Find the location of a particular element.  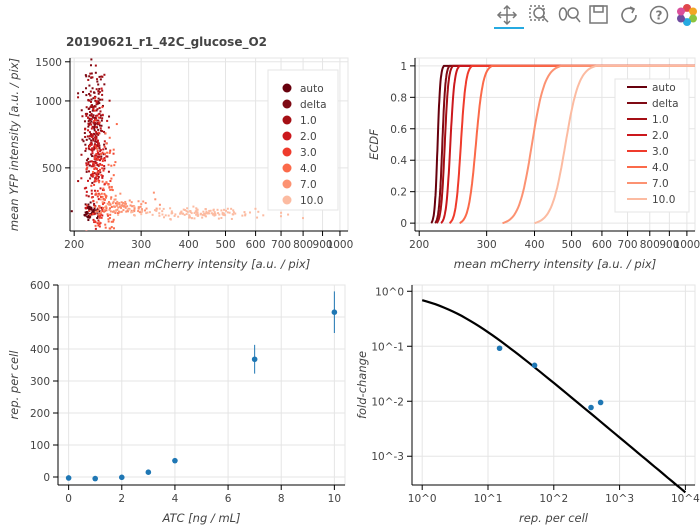

y-tick-label: 100 is located at coordinates (40, 446).